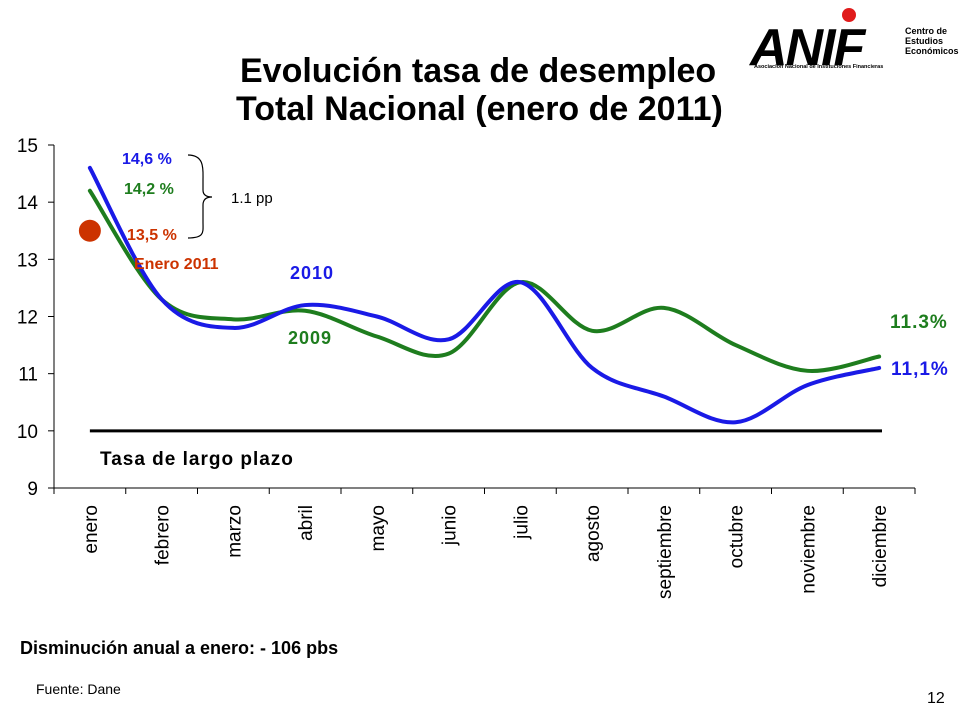 This screenshot has height=720, width=960. Describe the element at coordinates (849, 15) in the screenshot. I see `logo-red-dot` at that location.